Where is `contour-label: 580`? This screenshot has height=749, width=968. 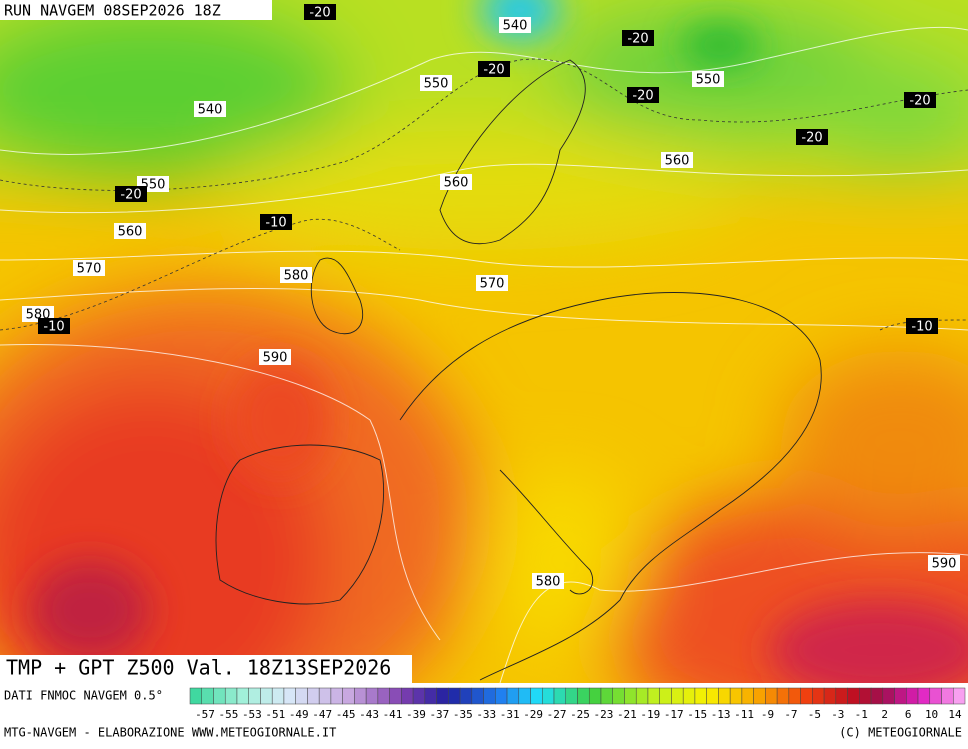 contour-label: 580 is located at coordinates (296, 276).